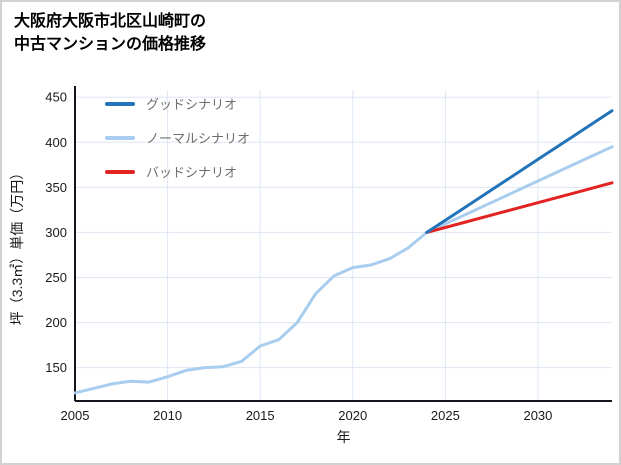 The image size is (621, 465). Describe the element at coordinates (198, 138) in the screenshot. I see `legend-label-normal-scenario: ノーマルシナリオ` at that location.